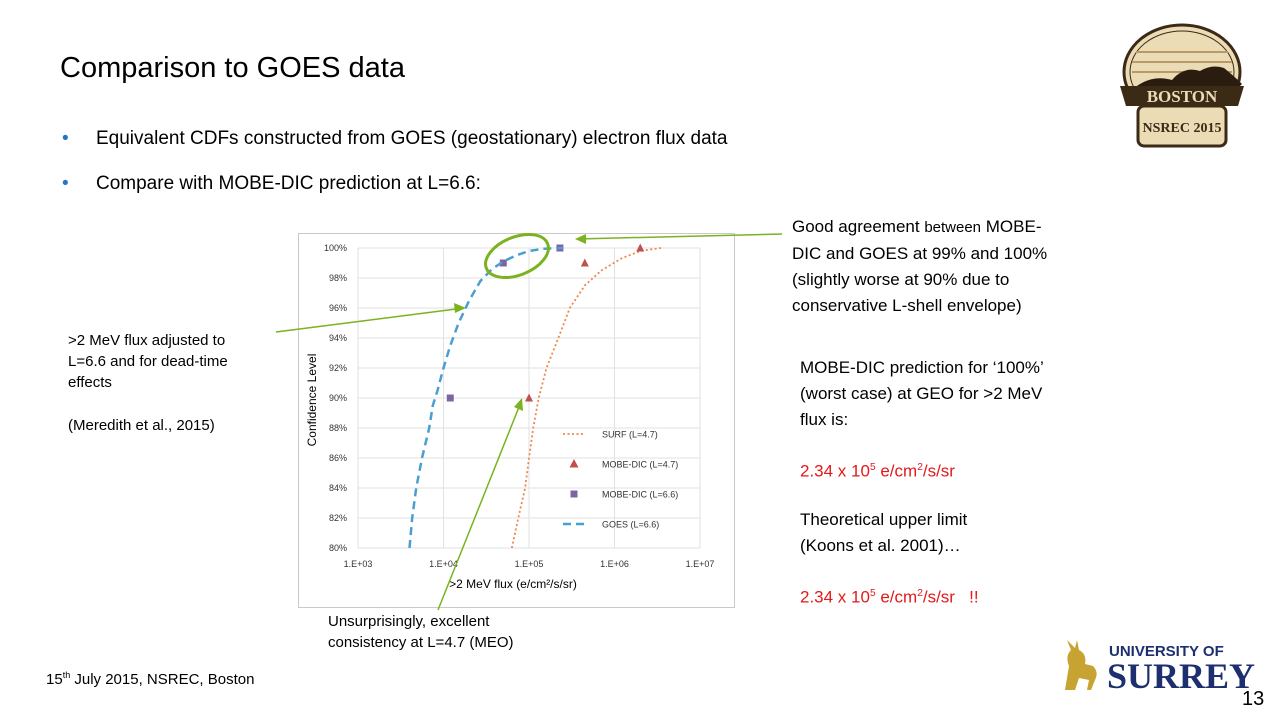  I want to click on university-of-surrey-logo: UNIVERSITY OF SURREY, so click(1160, 667).